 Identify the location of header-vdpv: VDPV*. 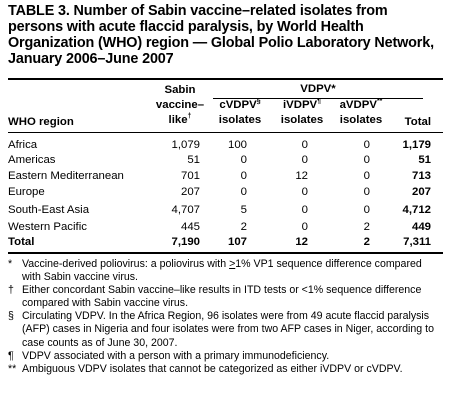
(318, 89).